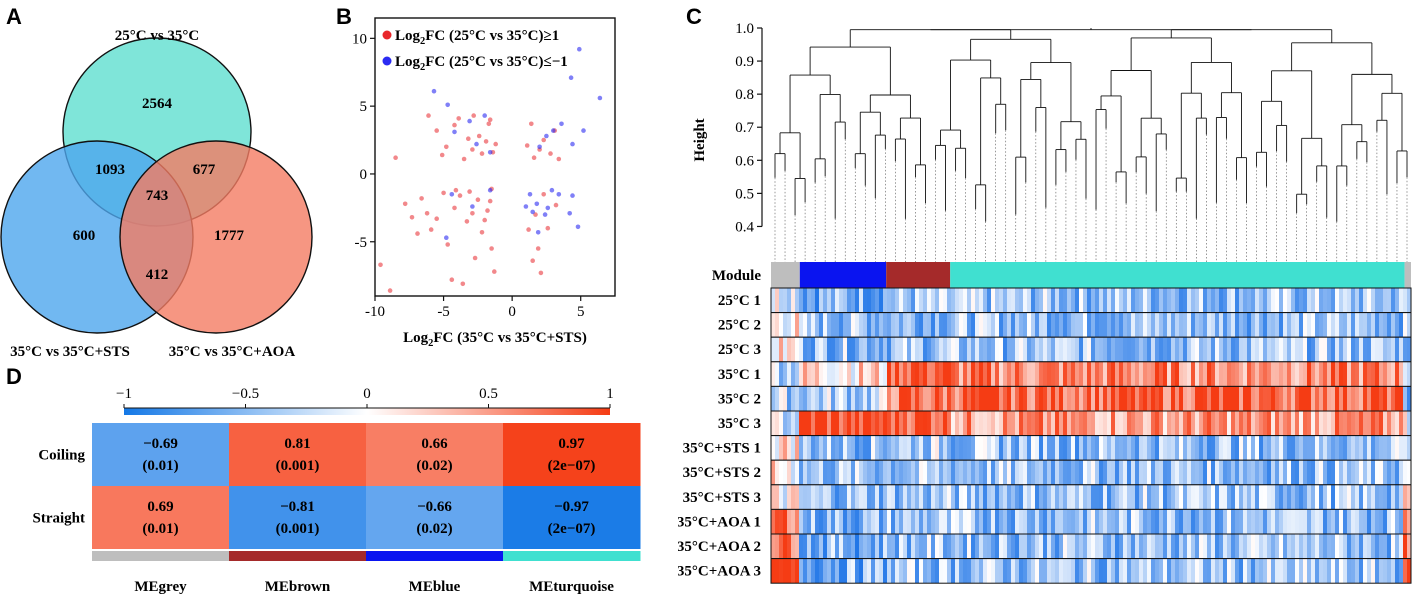  I want to click on scatter-x-axis-label: Log2FC (35°C vs 35°C+STS), so click(495, 339).